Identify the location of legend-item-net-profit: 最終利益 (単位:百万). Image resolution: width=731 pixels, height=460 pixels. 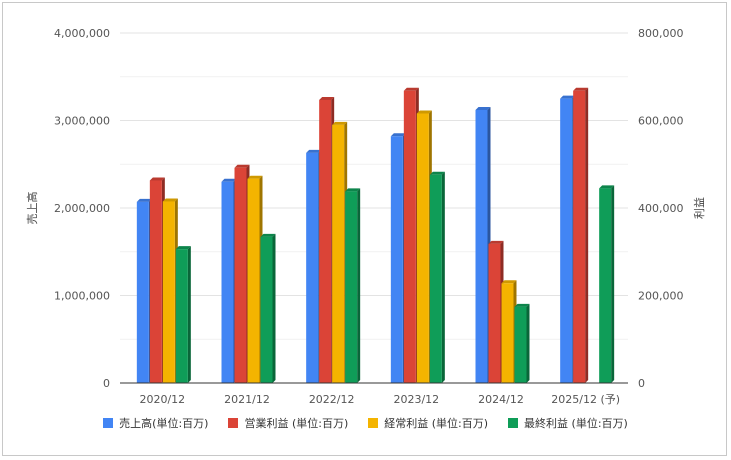
(568, 423).